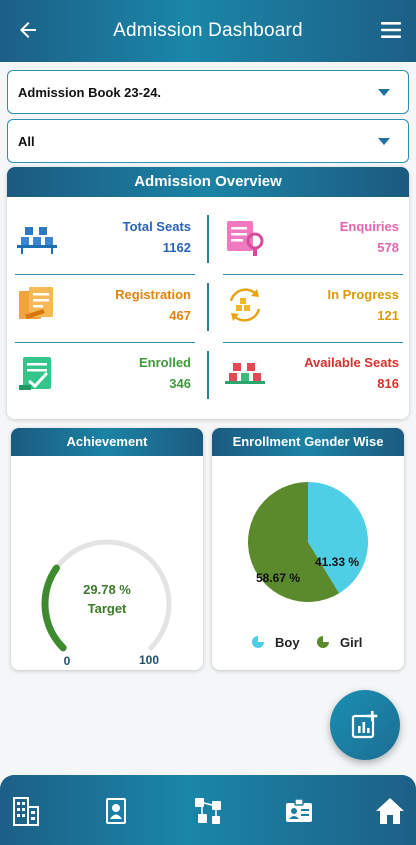  I want to click on stat-label: Total Seats, so click(156, 226).